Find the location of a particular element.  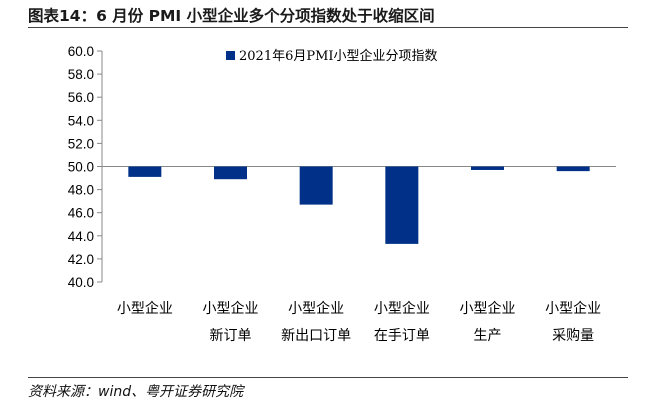

y-tick-label: 56.0 is located at coordinates (81, 97).